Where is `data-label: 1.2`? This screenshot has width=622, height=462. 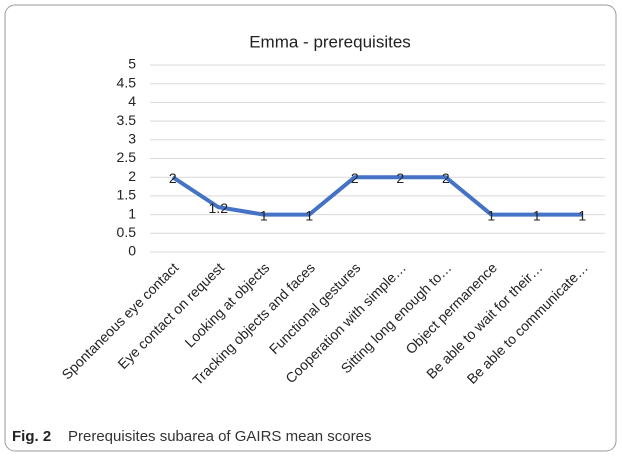
data-label: 1.2 is located at coordinates (219, 208).